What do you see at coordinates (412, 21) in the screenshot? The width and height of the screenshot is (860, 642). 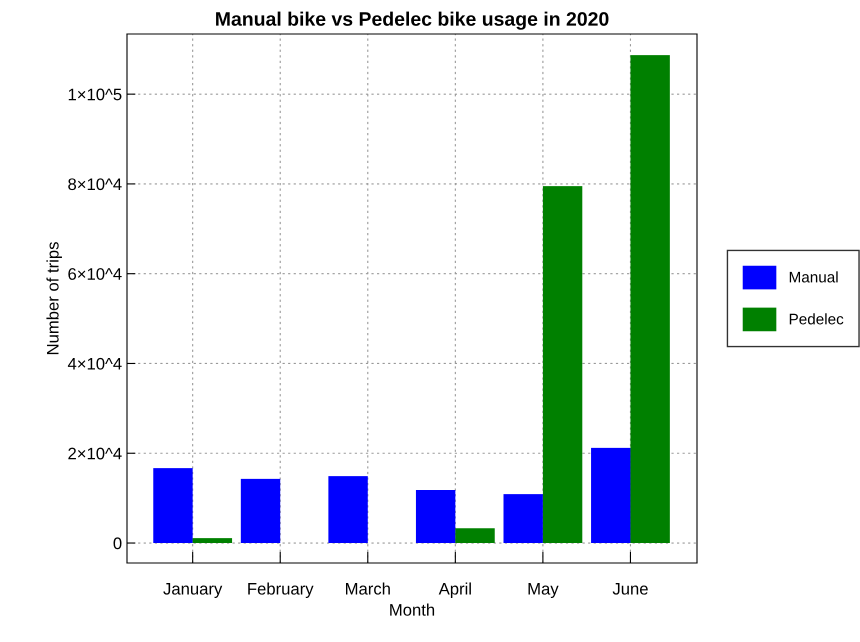 I see `chart-title: Manual bike vs Pedelec bike usage in 2020` at bounding box center [412, 21].